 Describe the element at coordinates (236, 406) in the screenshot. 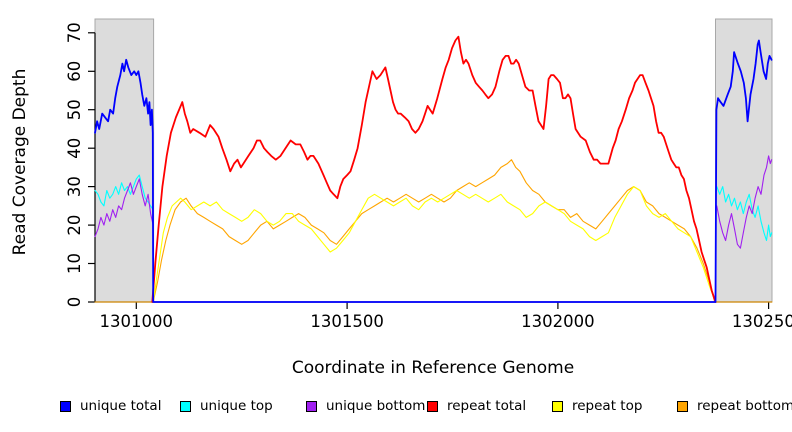

I see `legend-label: unique top` at that location.